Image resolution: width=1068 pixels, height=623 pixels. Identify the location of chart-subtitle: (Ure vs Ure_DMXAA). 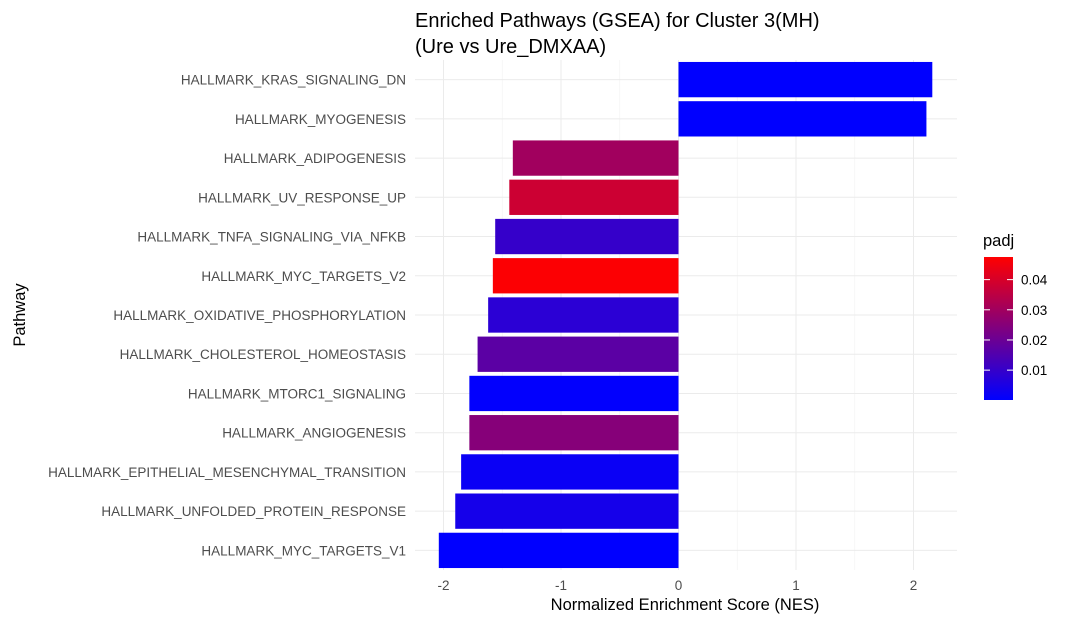
(510, 47).